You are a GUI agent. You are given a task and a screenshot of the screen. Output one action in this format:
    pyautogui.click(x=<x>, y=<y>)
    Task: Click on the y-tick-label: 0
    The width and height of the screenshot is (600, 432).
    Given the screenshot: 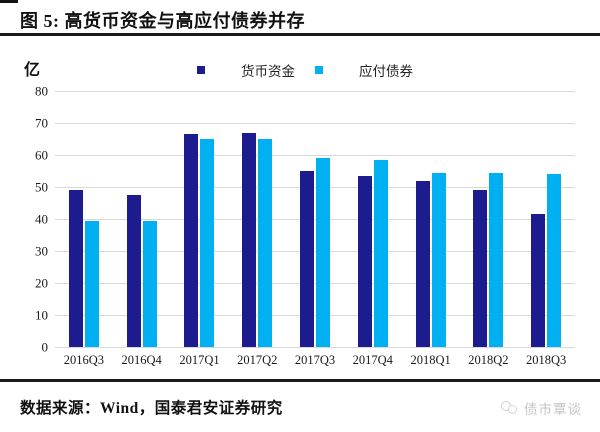 What is the action you would take?
    pyautogui.click(x=45, y=347)
    